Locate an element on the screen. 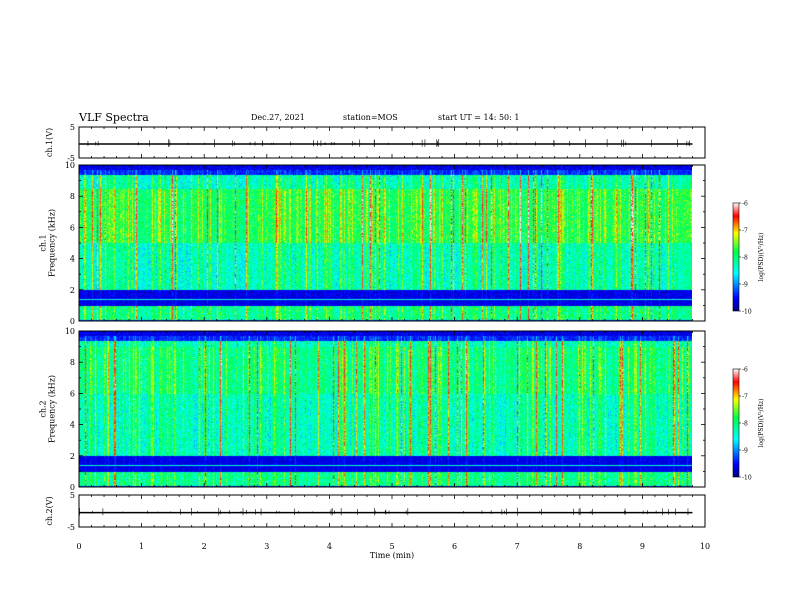 This screenshot has height=612, width=792. y-axis-label-line: ch.1(V) is located at coordinates (49, 142).